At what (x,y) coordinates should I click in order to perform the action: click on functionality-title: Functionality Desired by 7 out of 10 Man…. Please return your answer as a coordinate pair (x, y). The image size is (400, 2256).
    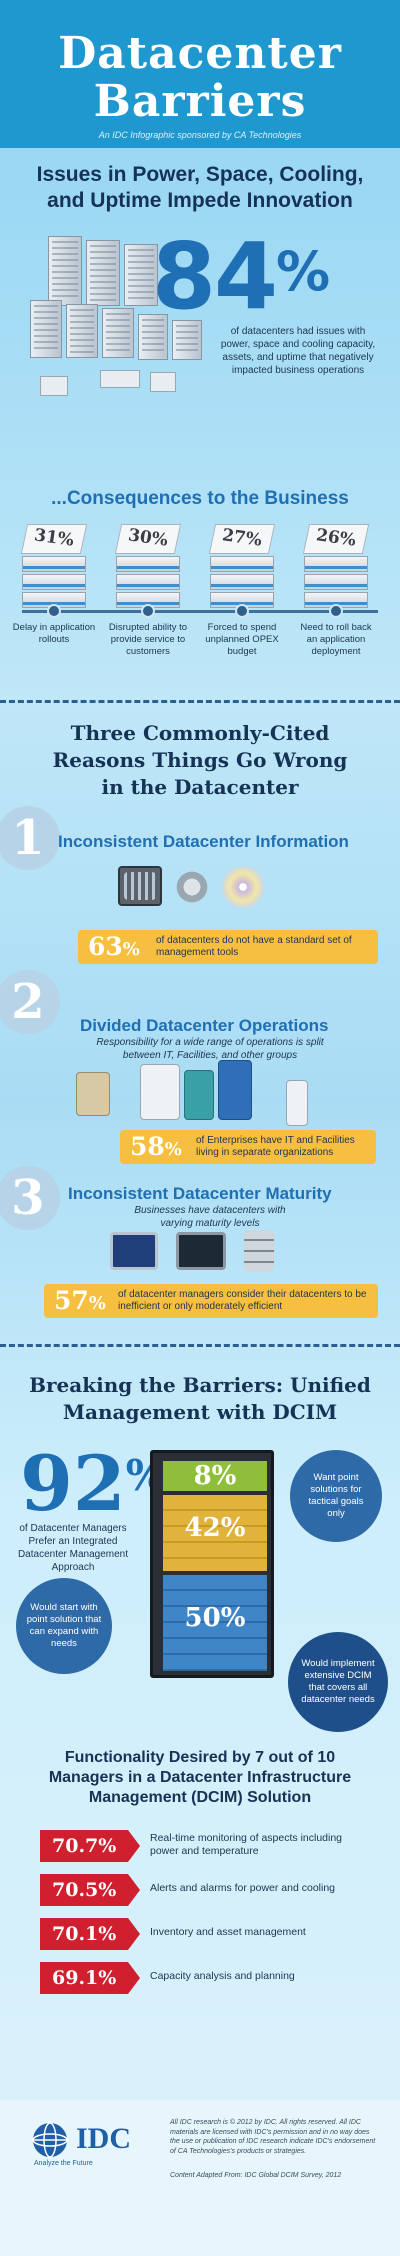
    Looking at the image, I should click on (200, 1777).